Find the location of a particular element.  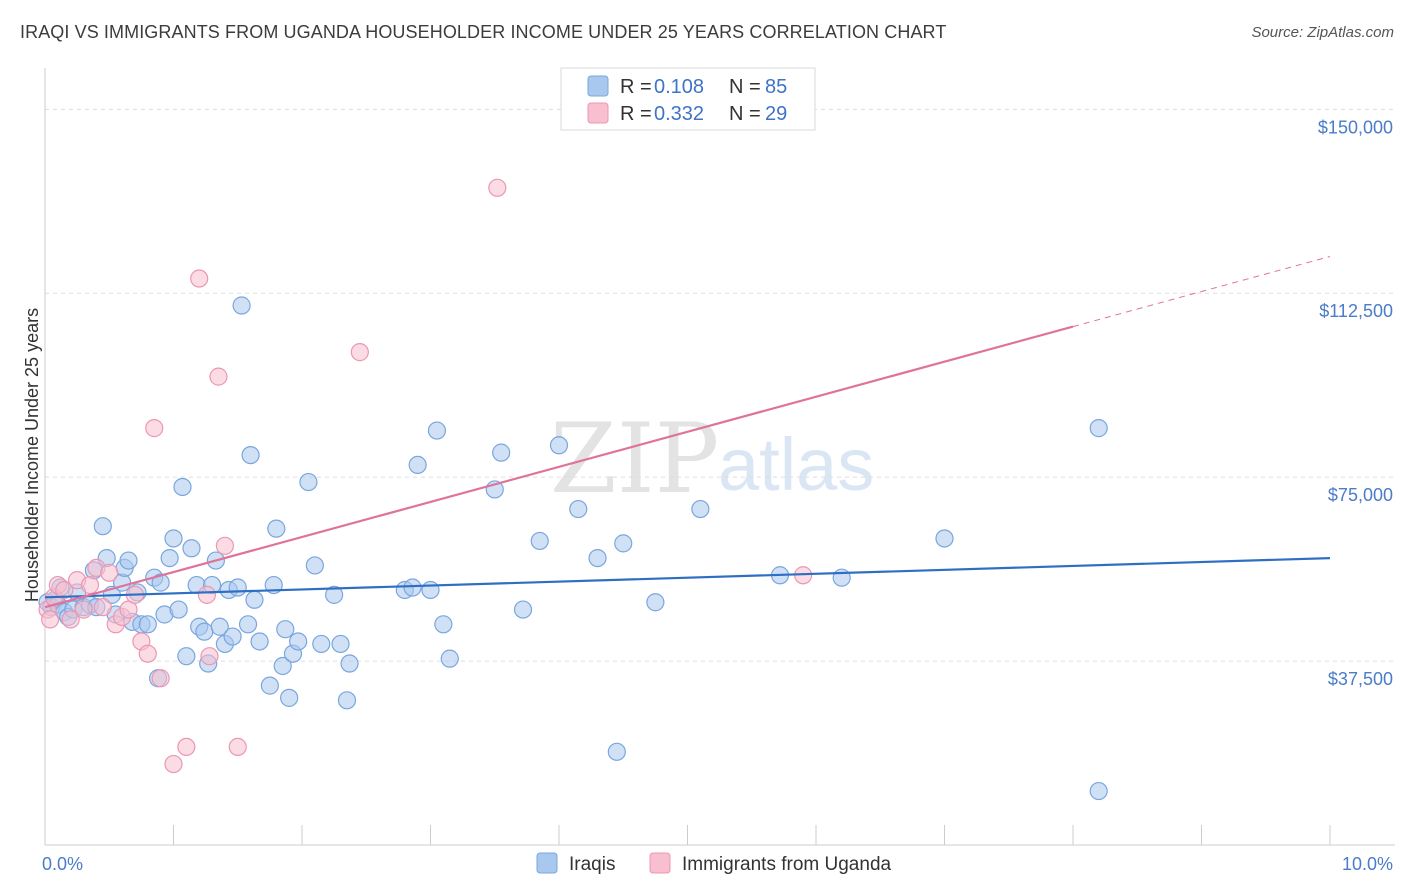

bottom-legend-swatch-uganda is located at coordinates (660, 863).